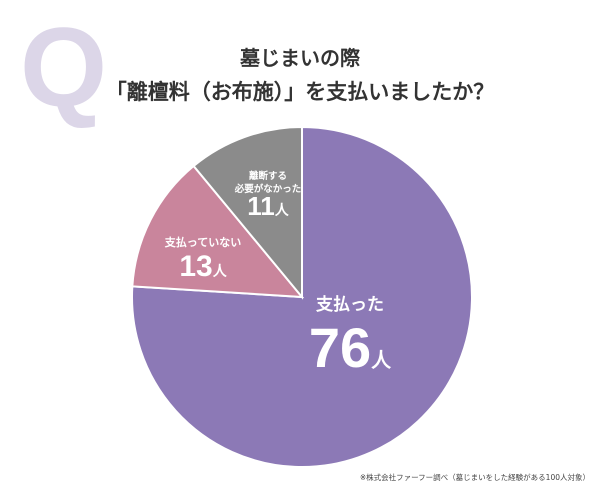  What do you see at coordinates (203, 242) in the screenshot?
I see `label-not-paid-text: 支払っていない` at bounding box center [203, 242].